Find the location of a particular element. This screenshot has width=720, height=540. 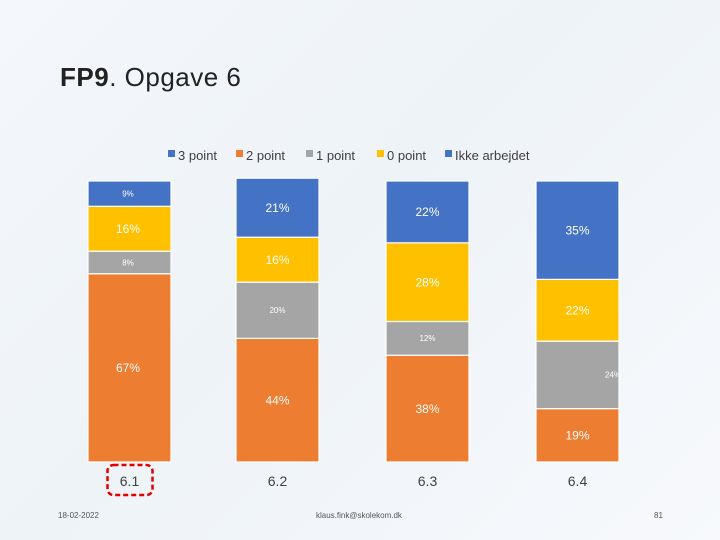

category-label-6.2: 6.2 is located at coordinates (278, 481).